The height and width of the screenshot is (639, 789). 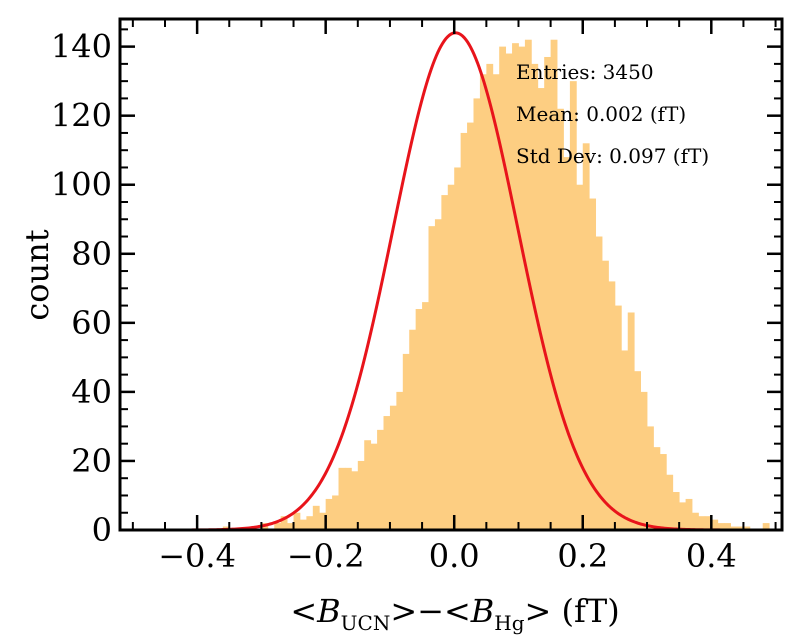 What do you see at coordinates (102, 530) in the screenshot?
I see `y-tick-label: 0` at bounding box center [102, 530].